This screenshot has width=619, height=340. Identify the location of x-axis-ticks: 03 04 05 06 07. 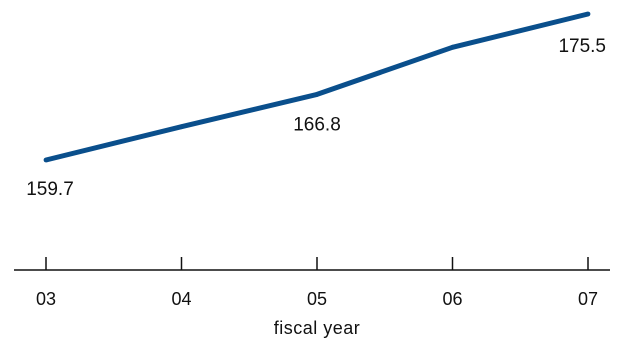
(317, 283).